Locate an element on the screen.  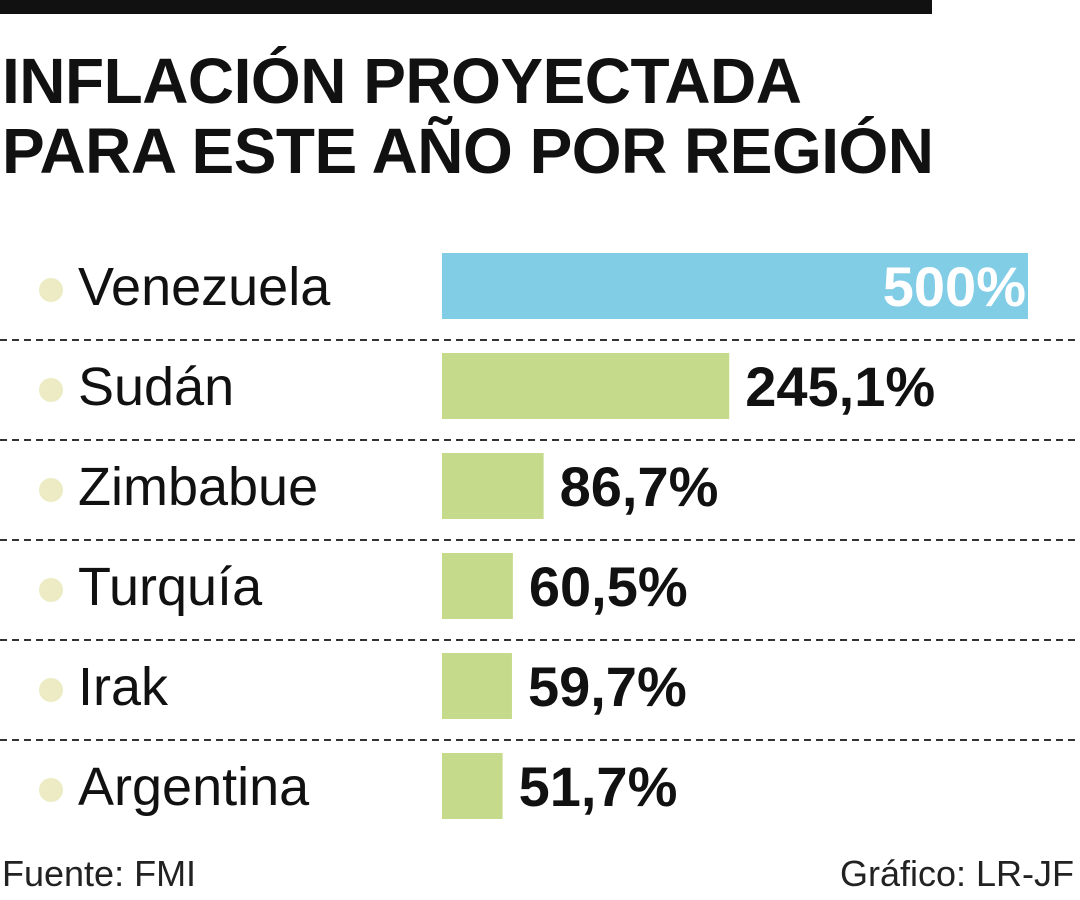
title-line-1: INFLACIÓN PROYECTADA is located at coordinates (402, 81).